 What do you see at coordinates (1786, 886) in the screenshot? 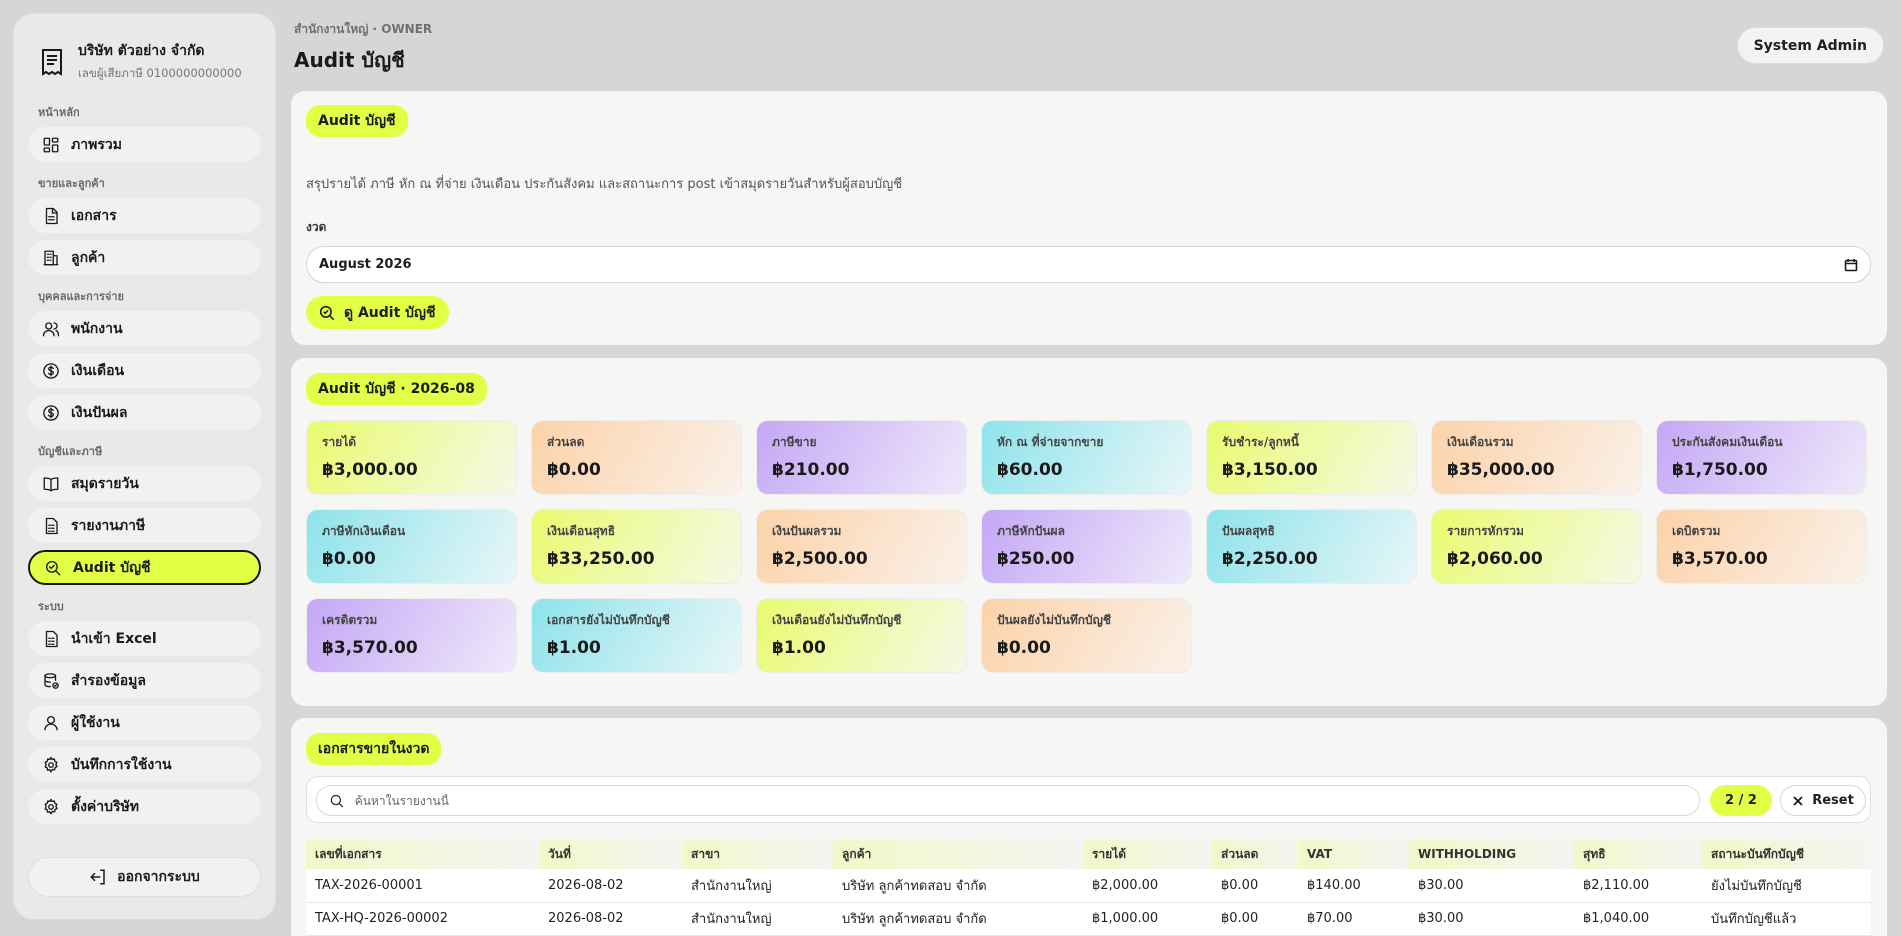
I see `table-cell: ยังไม่บันทึกบัญชี` at bounding box center [1786, 886].